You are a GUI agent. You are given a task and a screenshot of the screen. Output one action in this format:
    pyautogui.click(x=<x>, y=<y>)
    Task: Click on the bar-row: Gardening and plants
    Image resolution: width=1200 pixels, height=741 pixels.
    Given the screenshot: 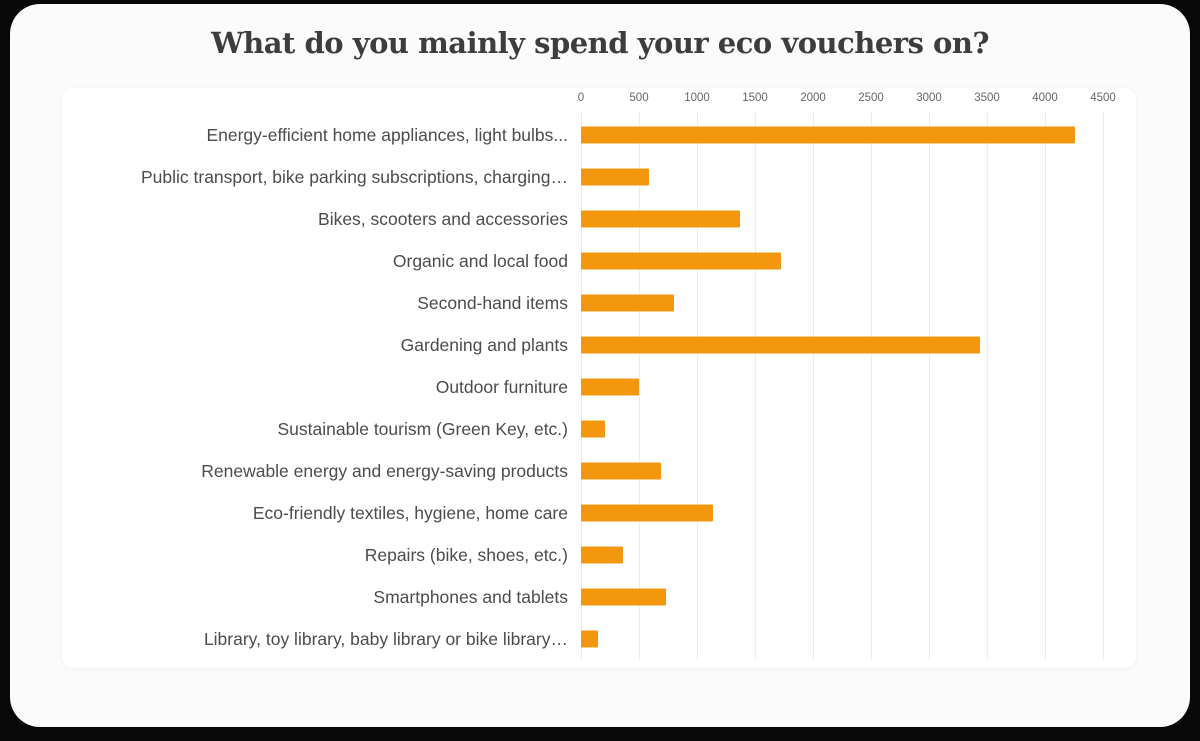 What is the action you would take?
    pyautogui.click(x=599, y=345)
    